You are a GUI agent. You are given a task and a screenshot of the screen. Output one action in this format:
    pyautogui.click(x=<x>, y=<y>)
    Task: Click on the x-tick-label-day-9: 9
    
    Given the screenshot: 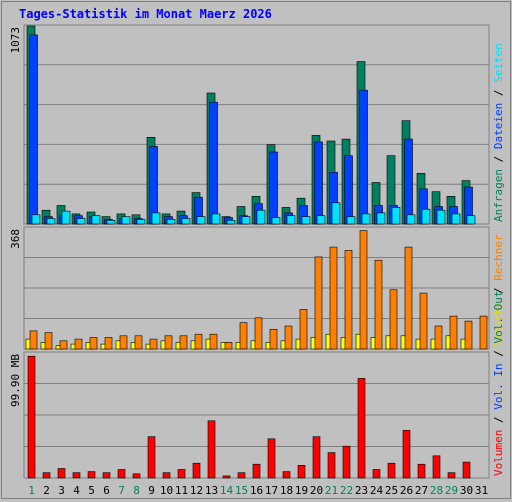 What is the action you would take?
    pyautogui.click(x=151, y=490)
    